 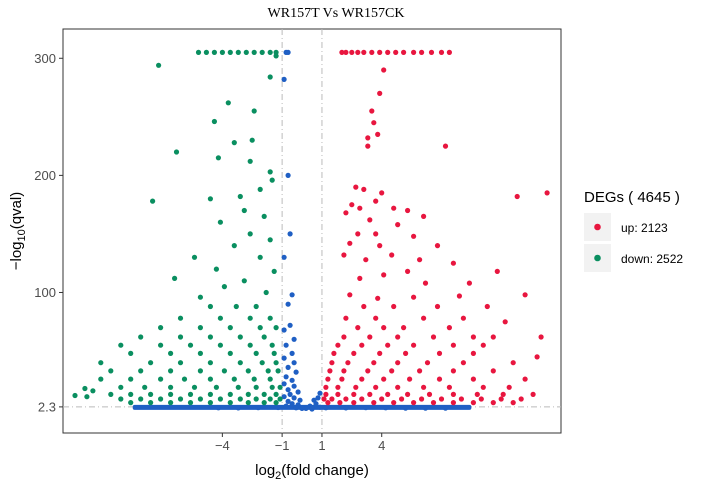 What do you see at coordinates (325, 470) in the screenshot?
I see `x-axis-label-suffix: (fold change)` at bounding box center [325, 470].